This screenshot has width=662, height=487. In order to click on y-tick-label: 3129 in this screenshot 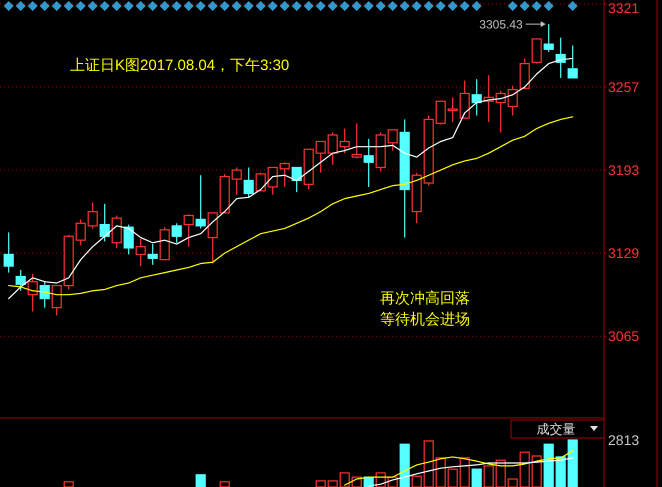, I will do `click(624, 253)`.